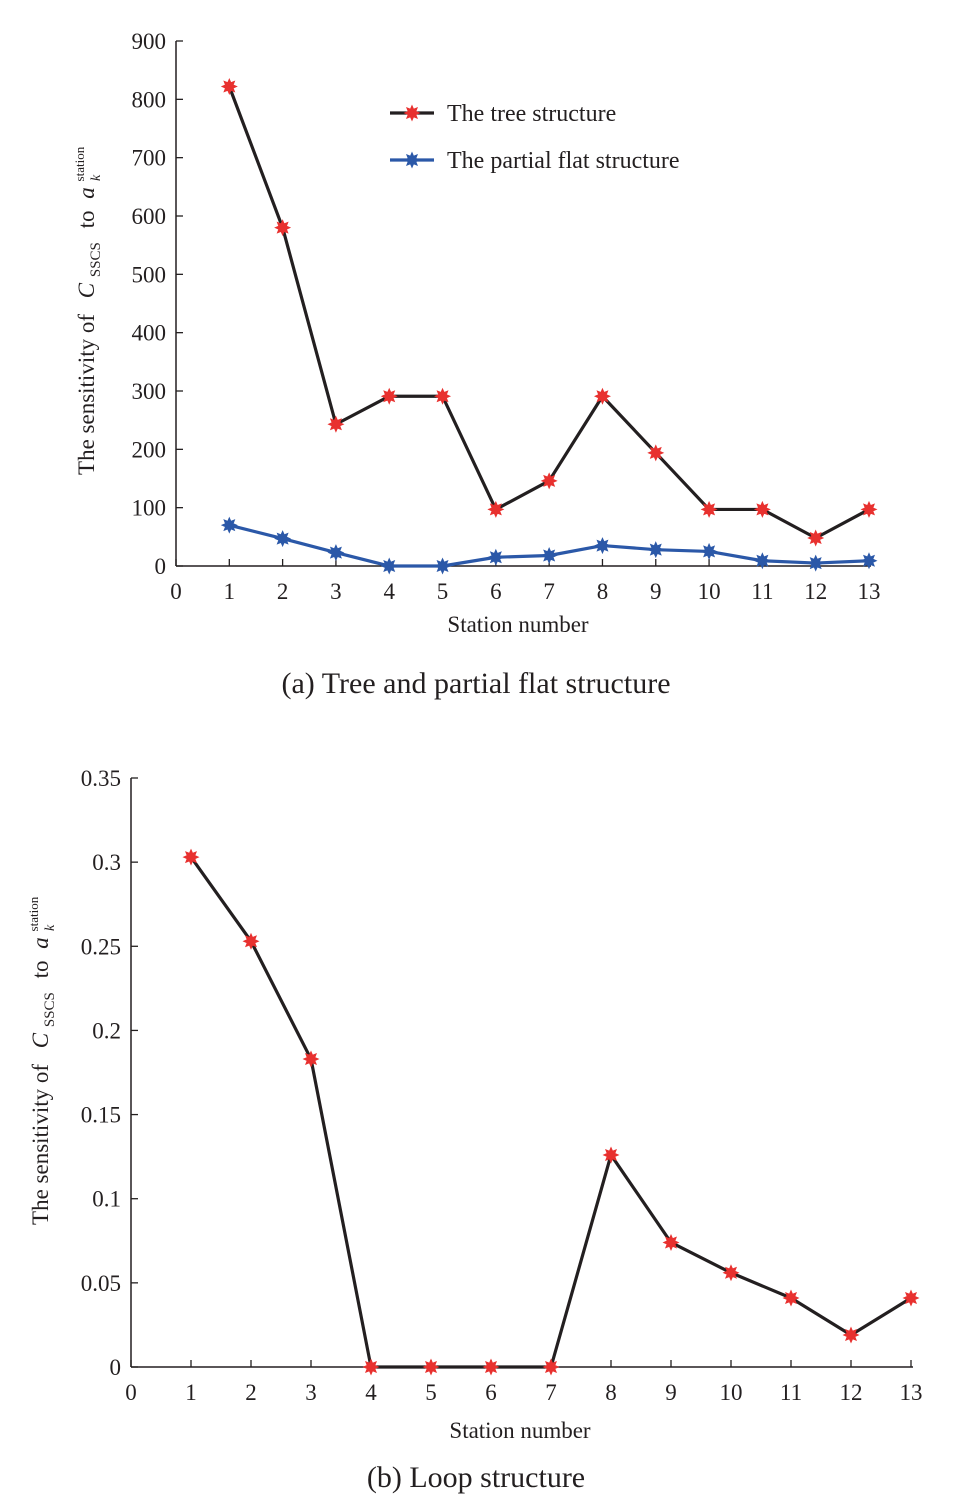  Describe the element at coordinates (525, 581) in the screenshot. I see `chart-a-x-ticks: 0 1 2 3 4 5 6 7 8 9 10 11 12 13` at that location.